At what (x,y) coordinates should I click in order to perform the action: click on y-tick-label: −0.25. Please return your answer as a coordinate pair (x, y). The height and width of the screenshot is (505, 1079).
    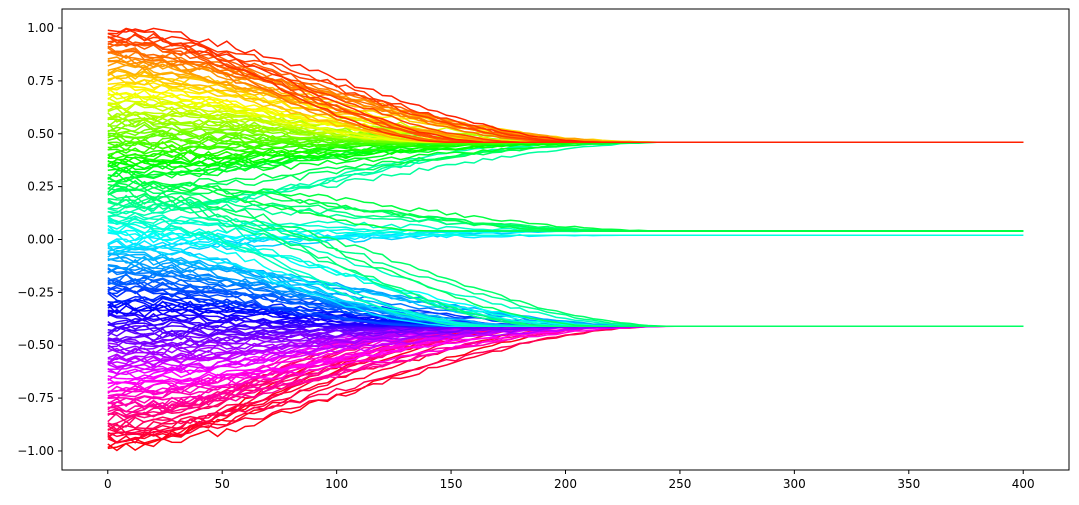
    Looking at the image, I should click on (35, 292).